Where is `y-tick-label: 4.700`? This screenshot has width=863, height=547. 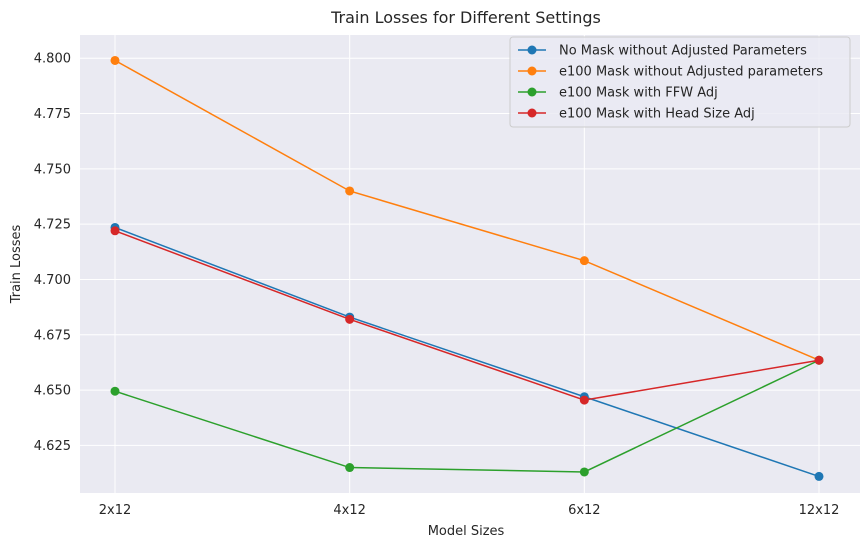
y-tick-label: 4.700 is located at coordinates (52, 280).